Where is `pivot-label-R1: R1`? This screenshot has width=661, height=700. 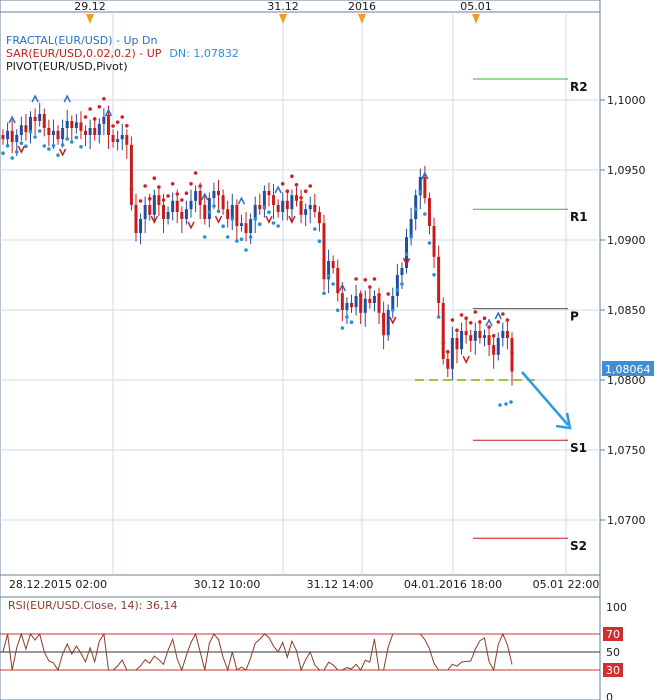
pivot-label-R1: R1 is located at coordinates (579, 217).